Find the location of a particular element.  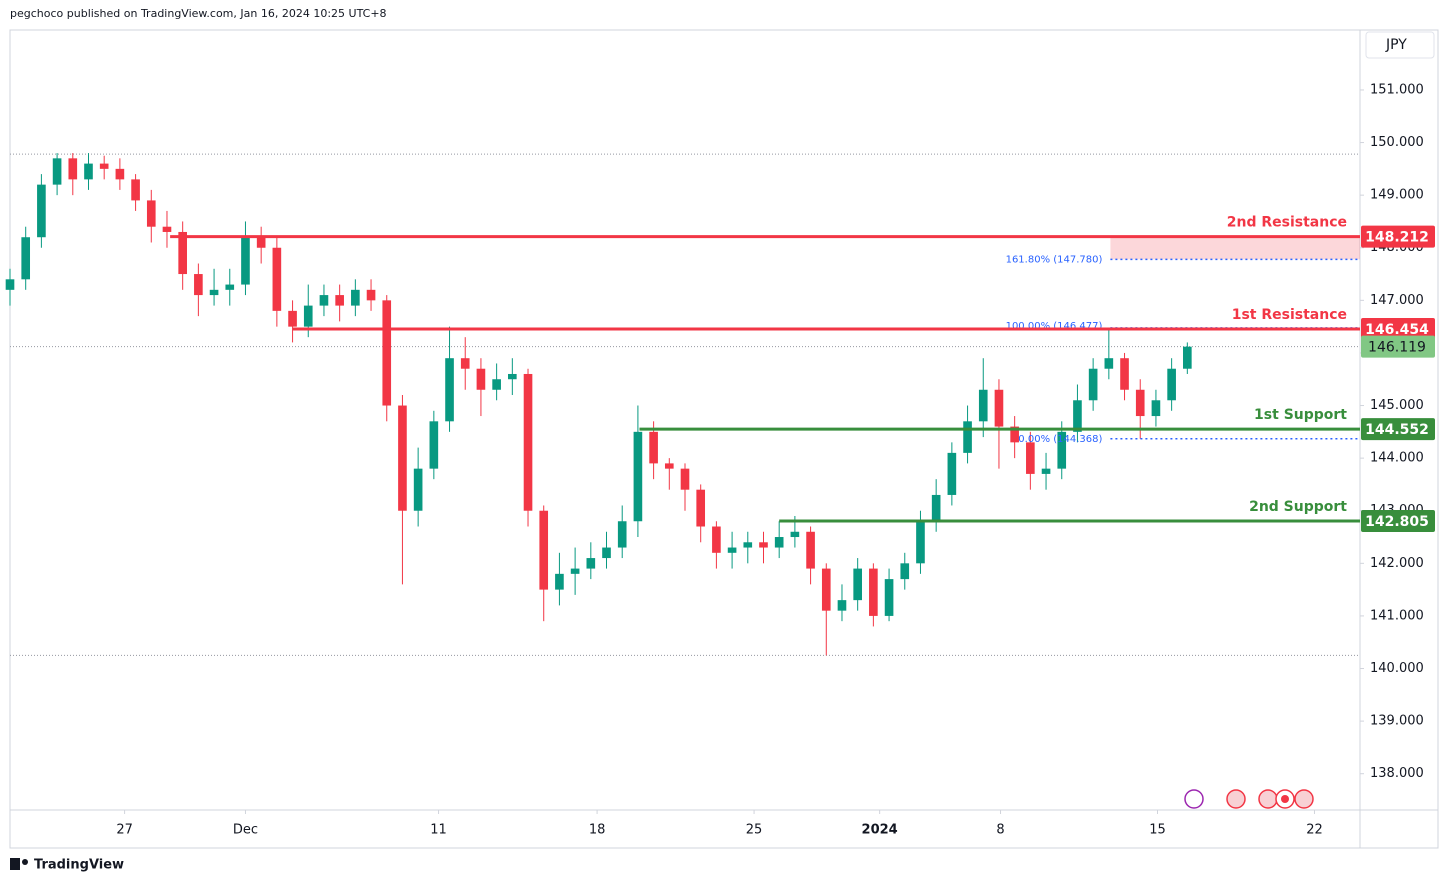

x-tick-label: 15 is located at coordinates (1157, 830).